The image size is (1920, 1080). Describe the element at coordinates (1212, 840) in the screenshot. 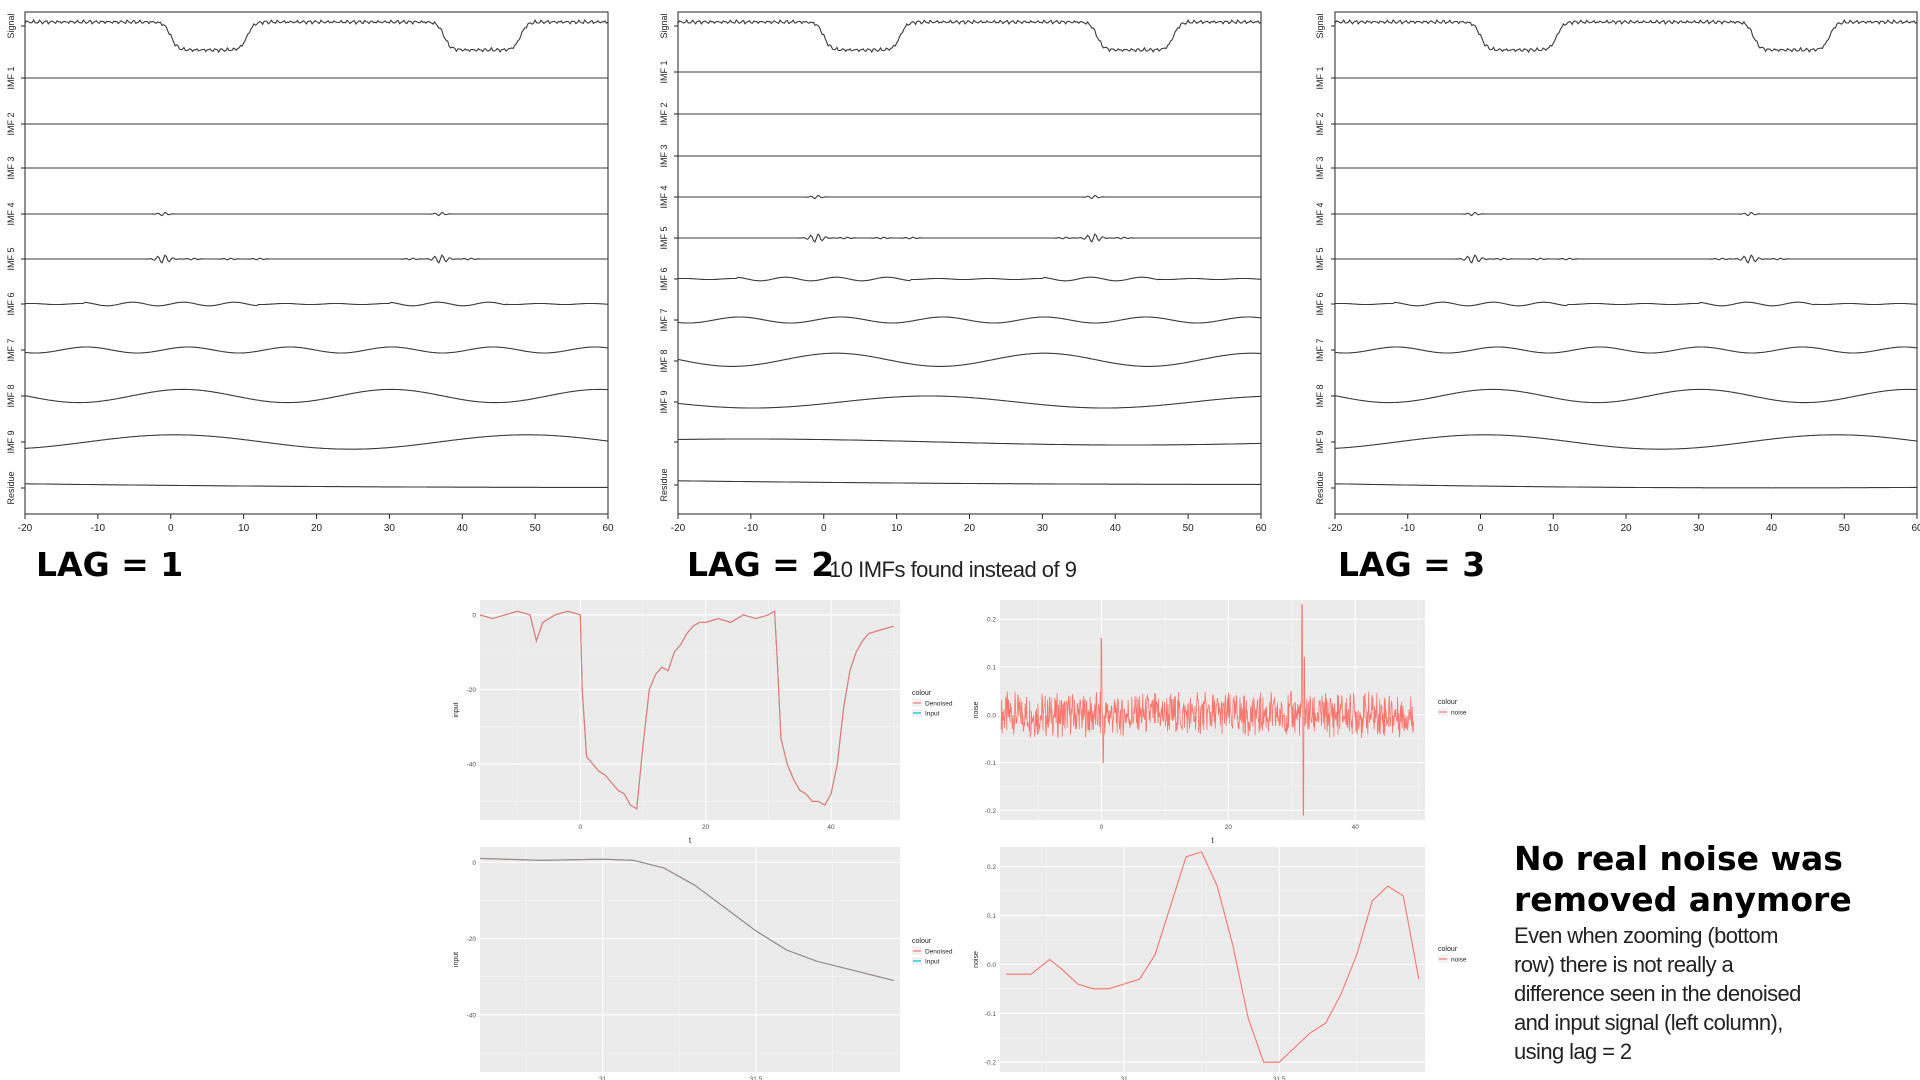

I see `x-axis-title: t` at that location.